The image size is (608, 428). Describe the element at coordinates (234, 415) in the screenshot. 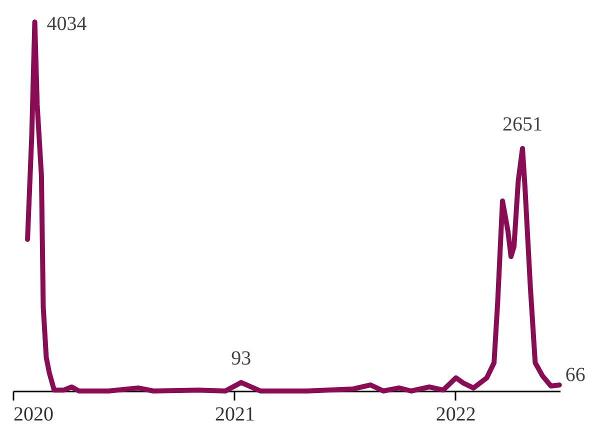

I see `x-tick-label: 2021` at that location.